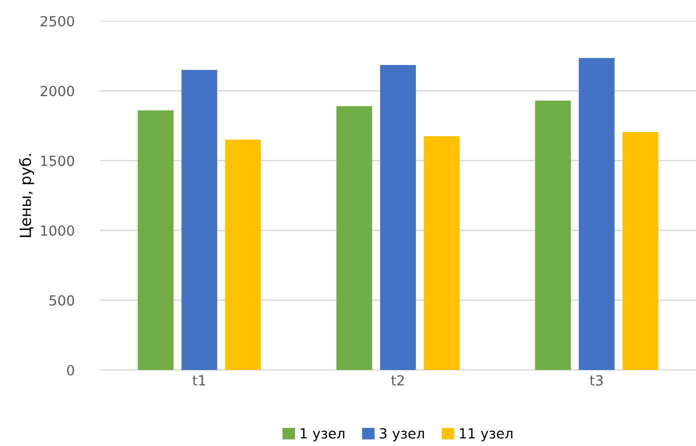 The width and height of the screenshot is (696, 446). Describe the element at coordinates (57, 230) in the screenshot. I see `y-tick-label: 1000` at that location.